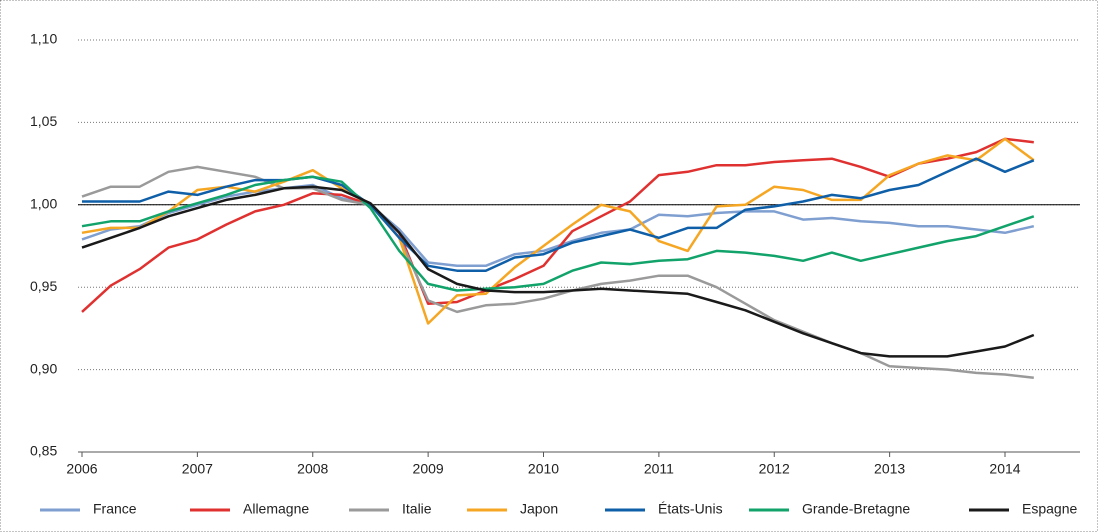 Image resolution: width=1098 pixels, height=532 pixels. I want to click on y-tick-label: 0,95, so click(43, 286).